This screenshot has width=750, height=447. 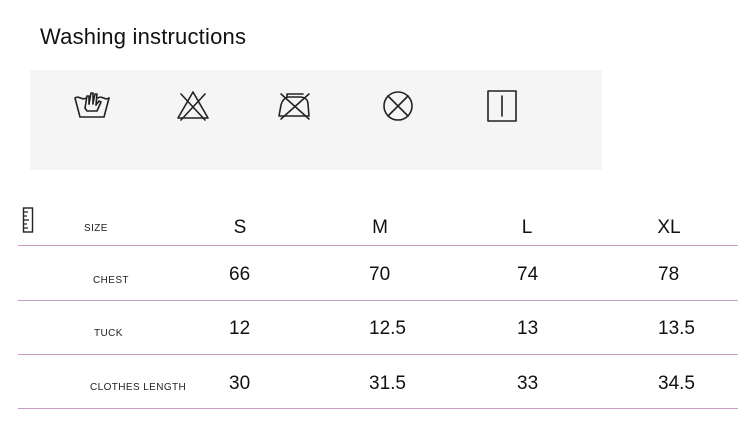 What do you see at coordinates (138, 387) in the screenshot?
I see `row-label-clothes-length: CLOTHES LENGTH` at bounding box center [138, 387].